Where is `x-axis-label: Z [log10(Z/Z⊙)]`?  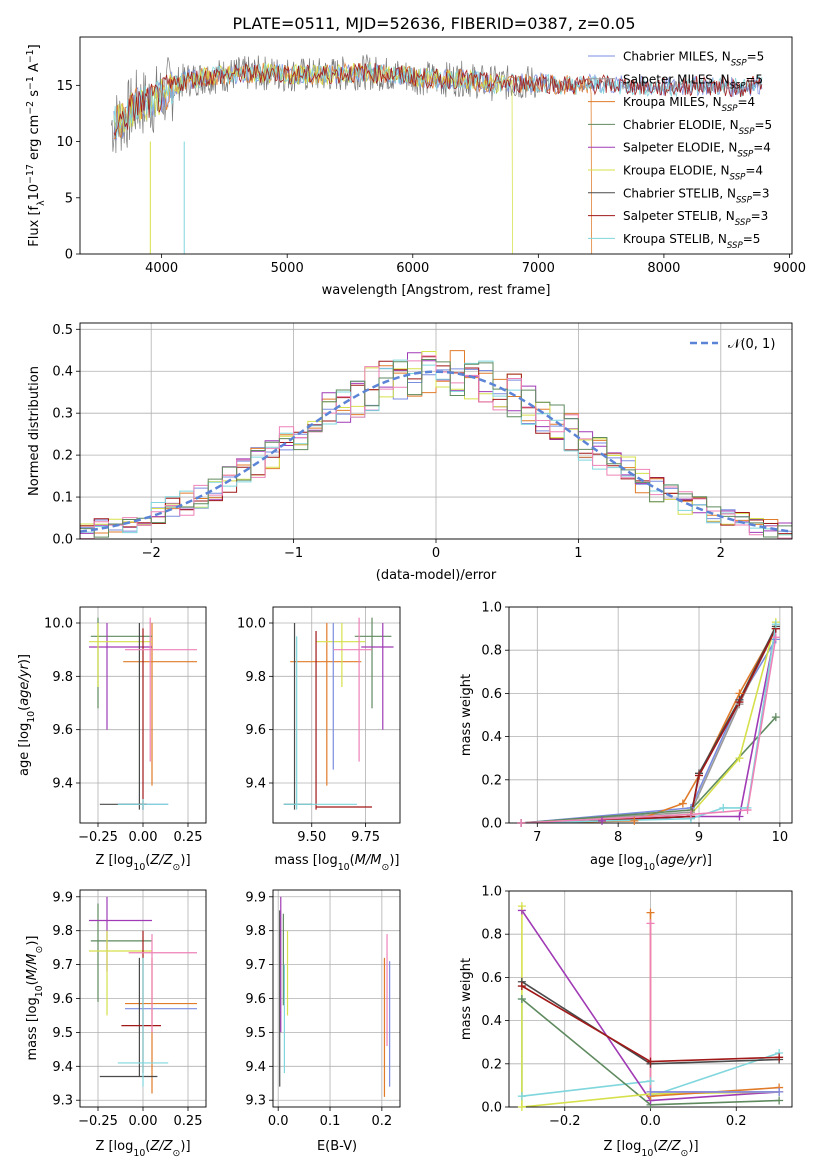
x-axis-label: Z [log10(Z/Z⊙)] is located at coordinates (142, 1149).